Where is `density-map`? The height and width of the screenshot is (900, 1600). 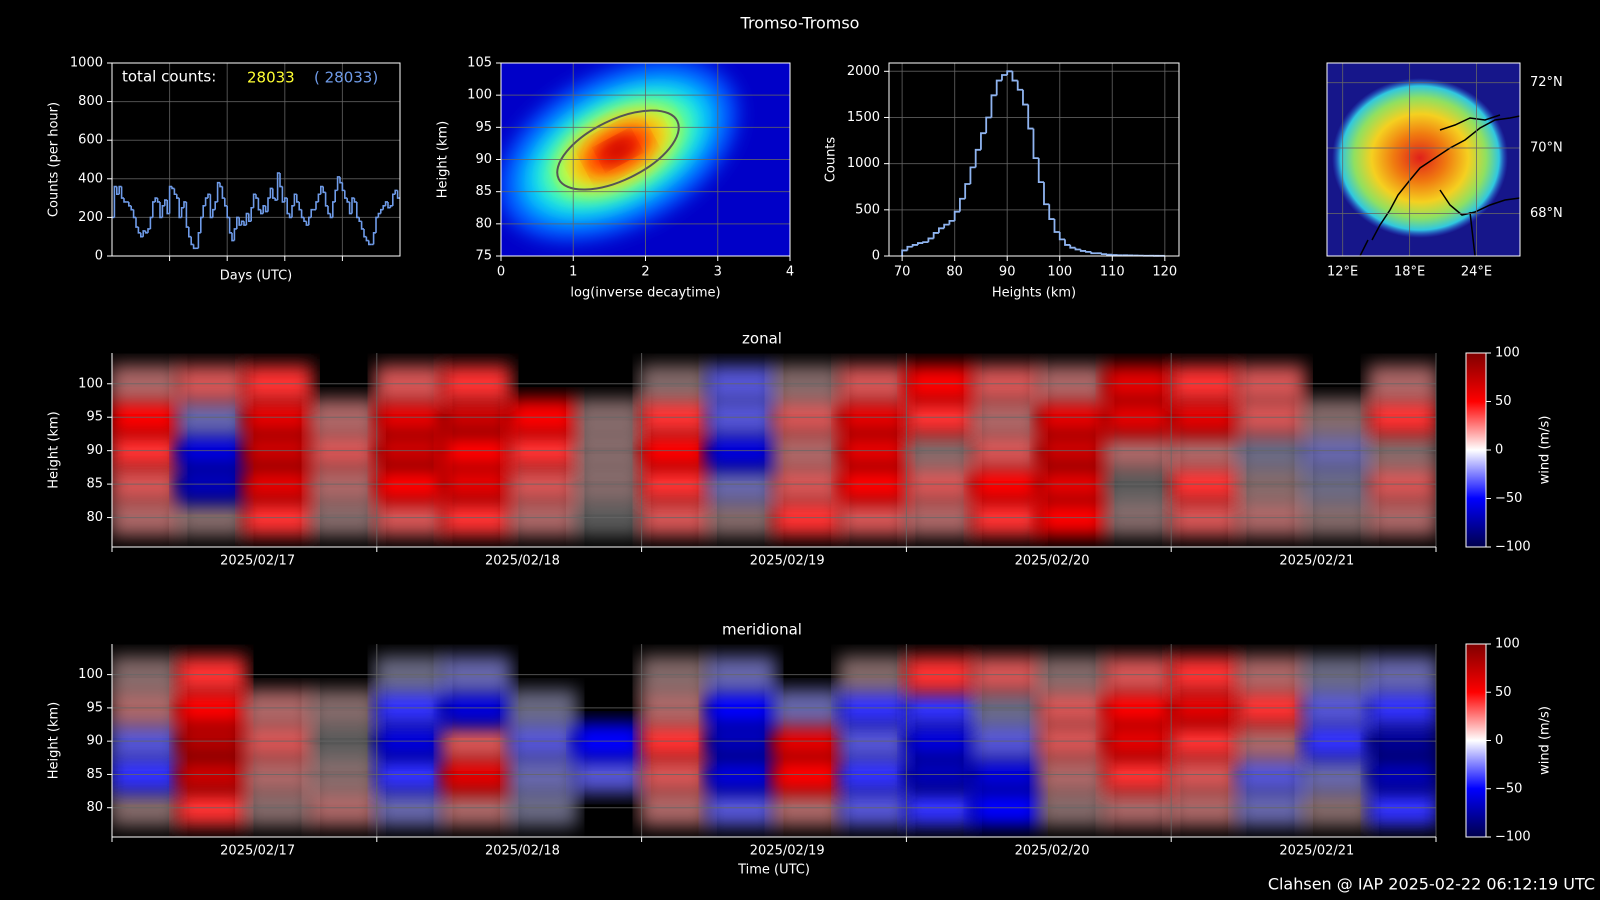 density-map is located at coordinates (645, 159).